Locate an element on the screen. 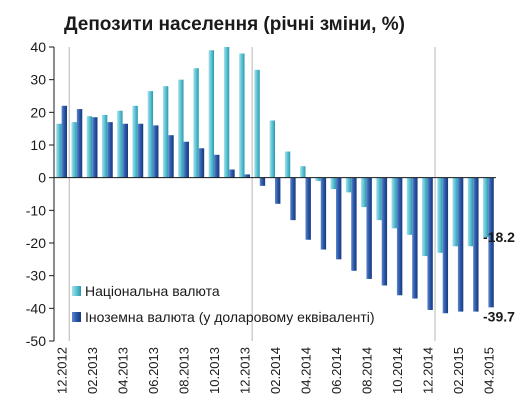 The height and width of the screenshot is (409, 528). bar-national-09.2013 is located at coordinates (196, 123).